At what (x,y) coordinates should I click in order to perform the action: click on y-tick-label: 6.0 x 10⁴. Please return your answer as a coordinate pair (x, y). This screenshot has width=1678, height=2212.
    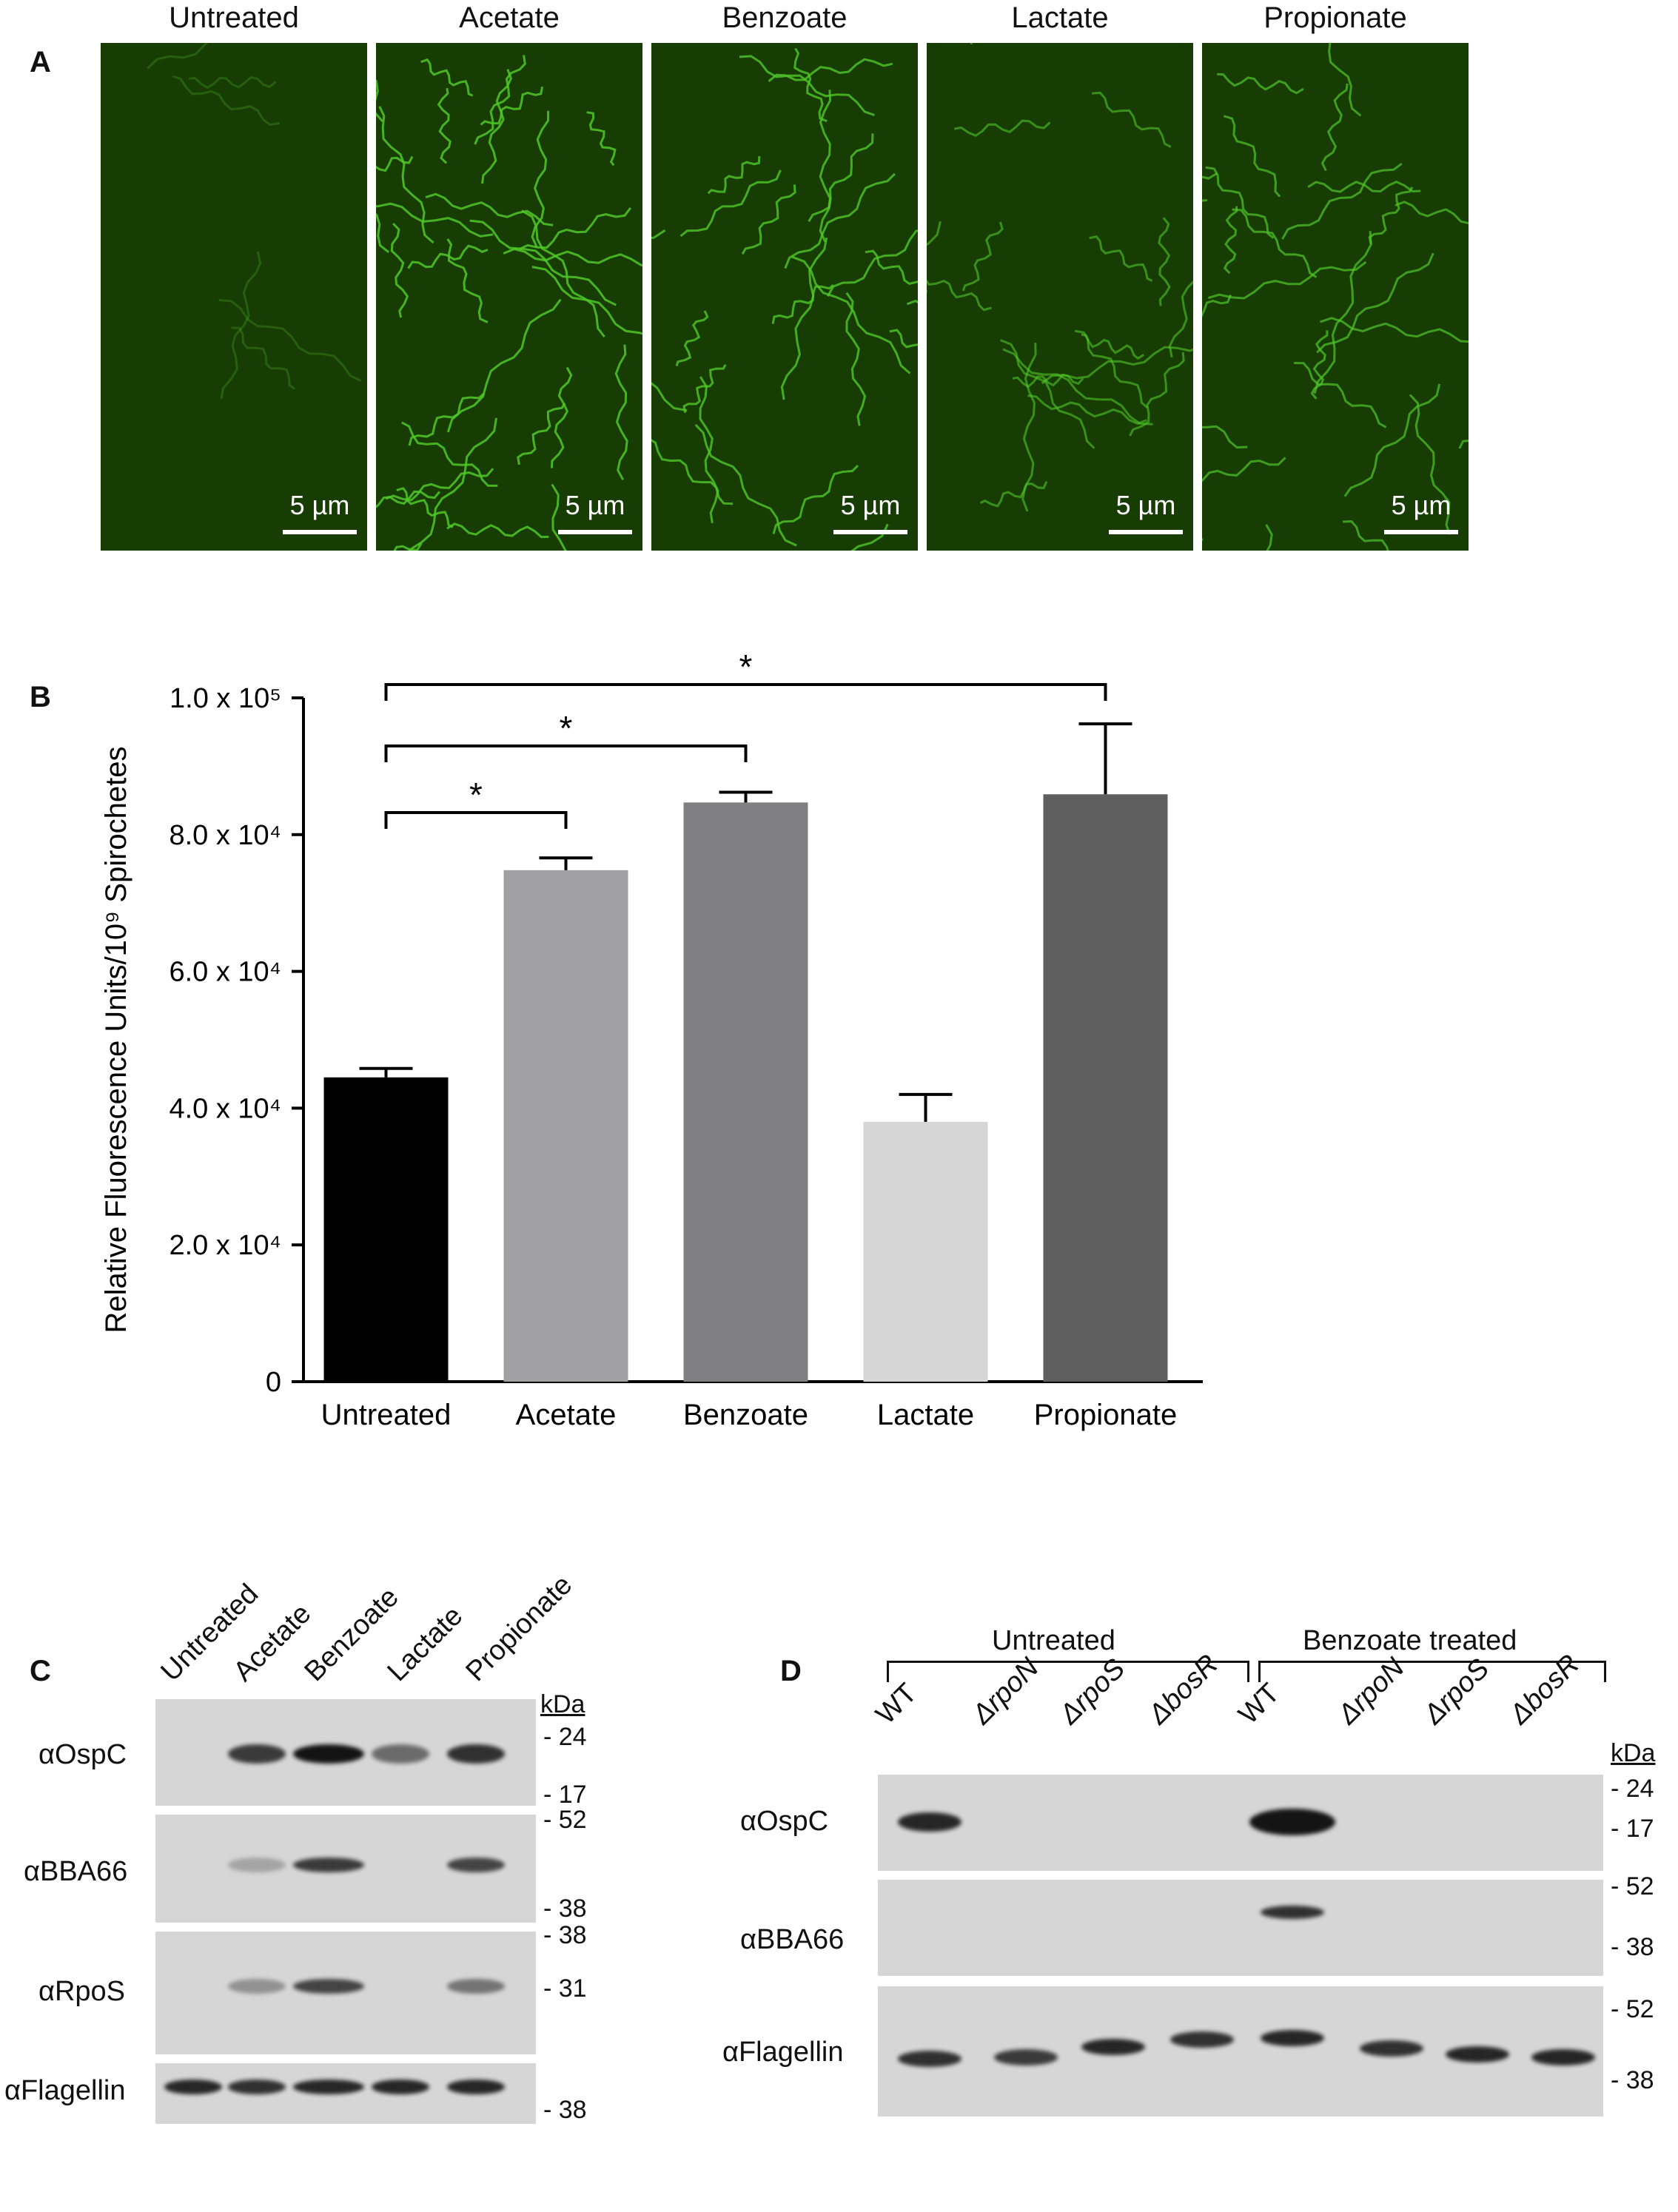
    Looking at the image, I should click on (225, 973).